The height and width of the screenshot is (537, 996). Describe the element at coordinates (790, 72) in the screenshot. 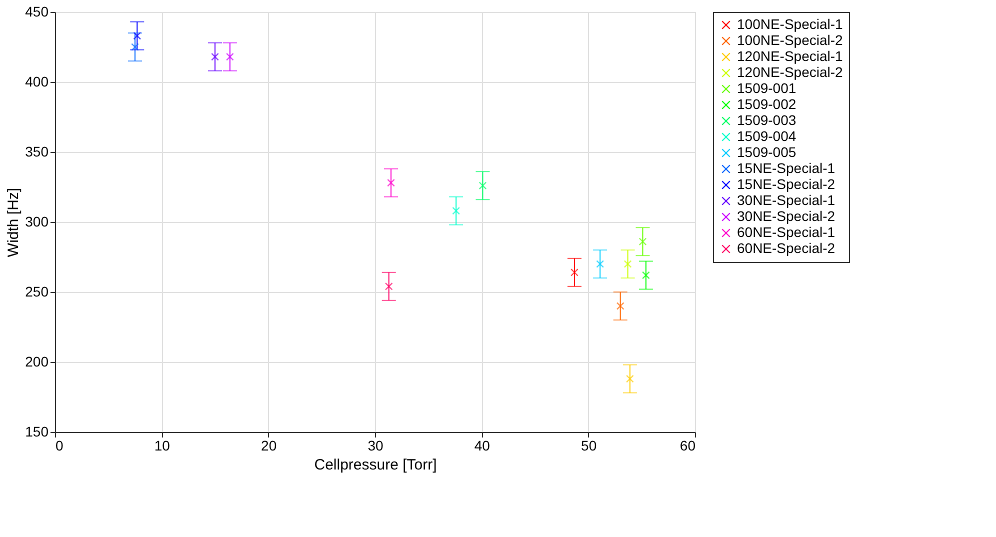

I see `legend-label: 120NE-Special-2` at that location.